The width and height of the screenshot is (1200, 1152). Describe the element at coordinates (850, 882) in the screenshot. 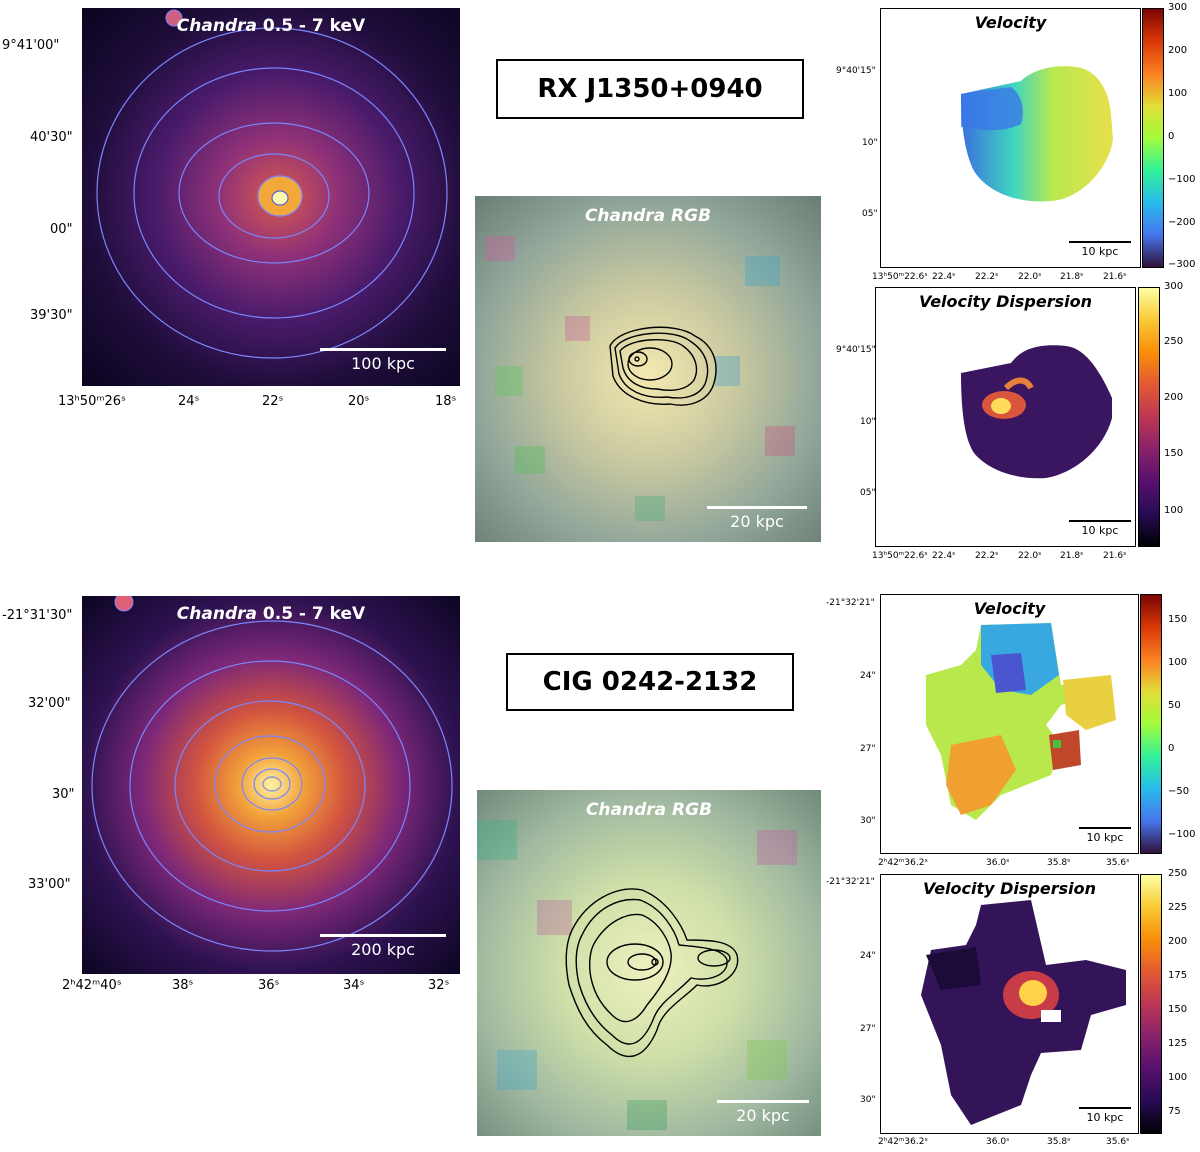

I see `dispersion-dec-tick: -21°32'21"` at that location.